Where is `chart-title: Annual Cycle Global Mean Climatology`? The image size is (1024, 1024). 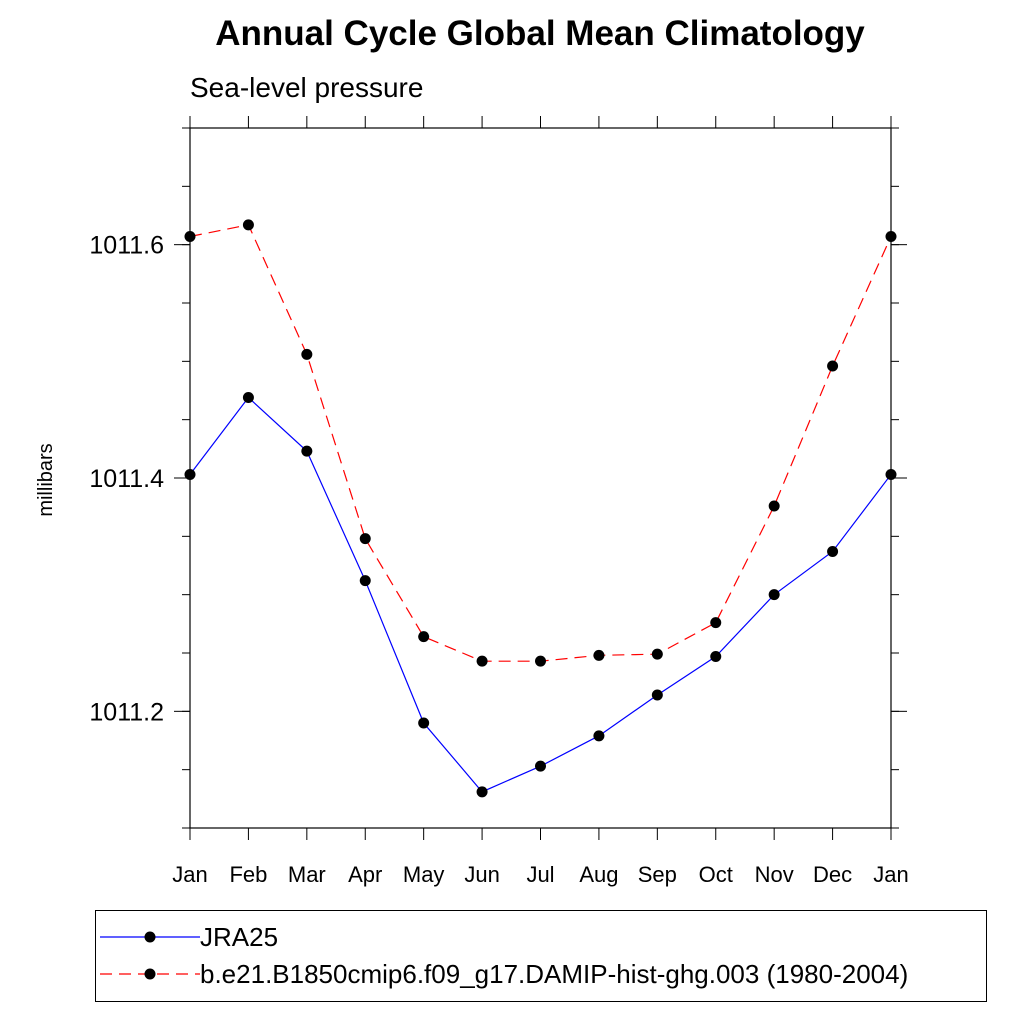
chart-title: Annual Cycle Global Mean Climatology is located at coordinates (540, 33).